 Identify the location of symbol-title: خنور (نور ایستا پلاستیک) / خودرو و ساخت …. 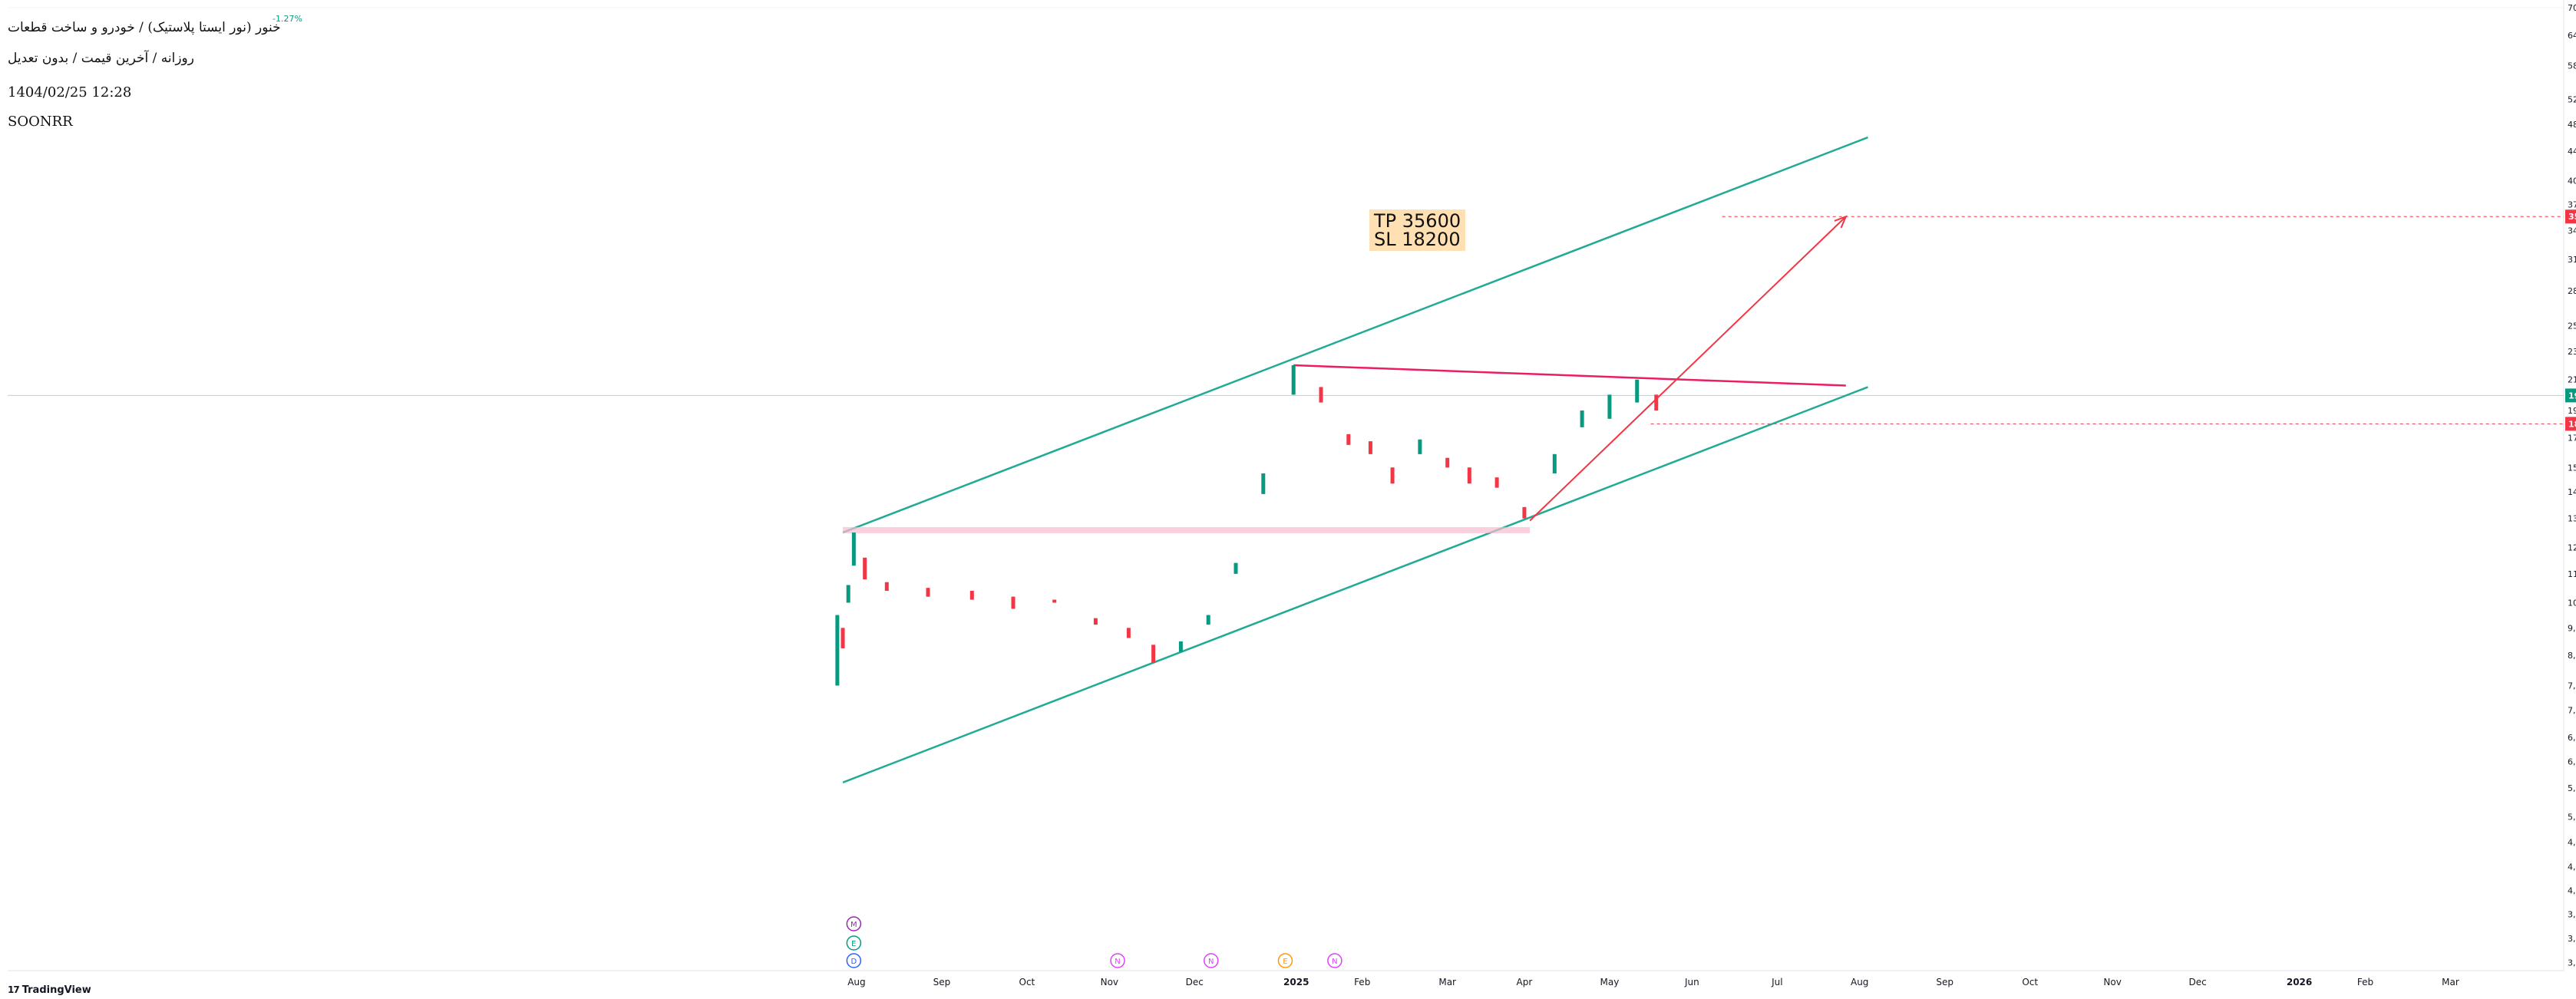
(144, 27).